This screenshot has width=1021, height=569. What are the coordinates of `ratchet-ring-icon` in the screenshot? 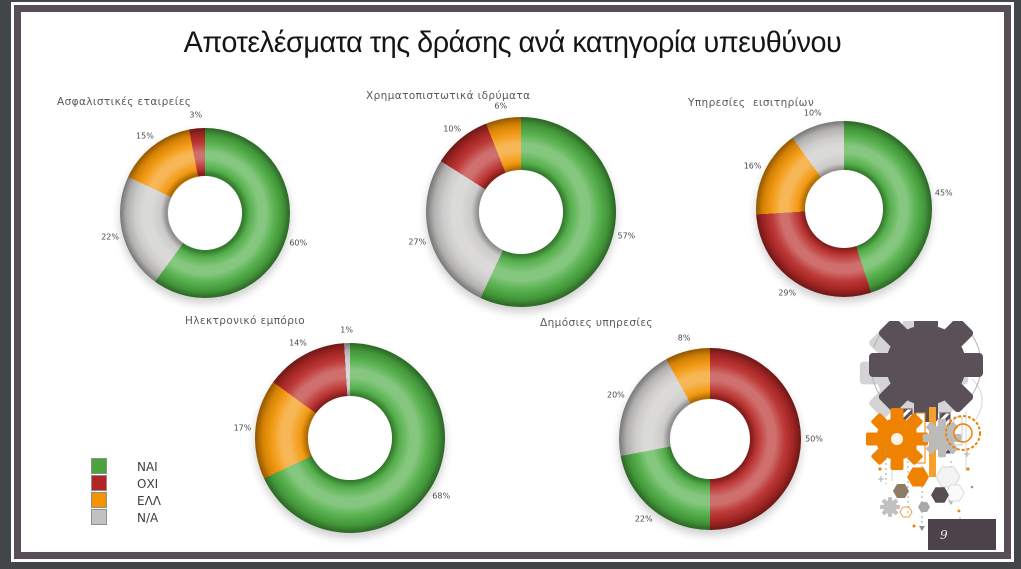 It's located at (963, 433).